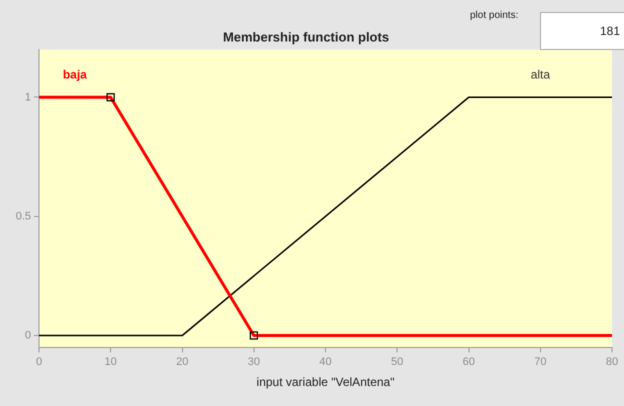 The width and height of the screenshot is (624, 406). I want to click on x-tick-label: 50, so click(397, 362).